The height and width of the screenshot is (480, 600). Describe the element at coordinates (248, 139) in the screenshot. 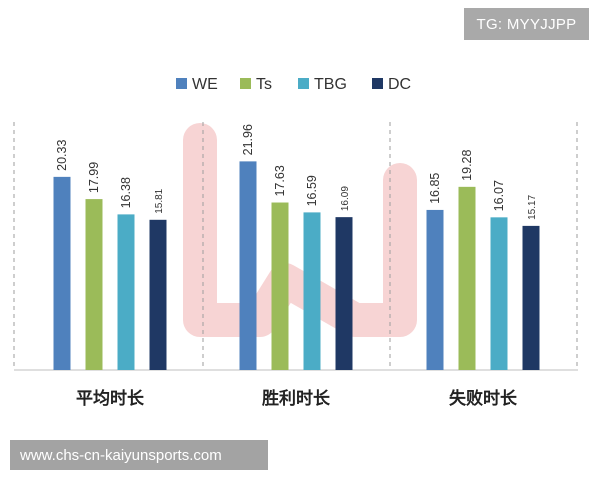

I see `value-label-we-1: 21.96` at that location.